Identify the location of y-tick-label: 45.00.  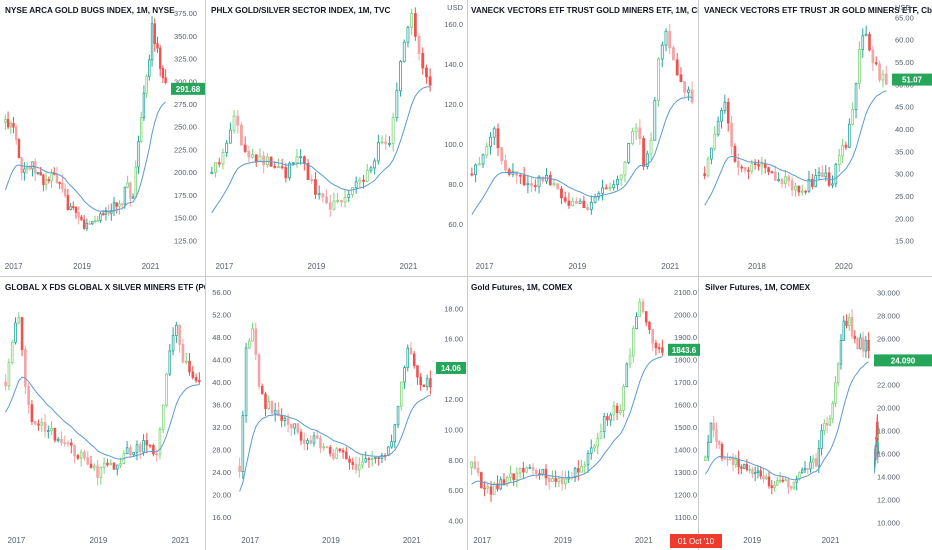
(904, 107).